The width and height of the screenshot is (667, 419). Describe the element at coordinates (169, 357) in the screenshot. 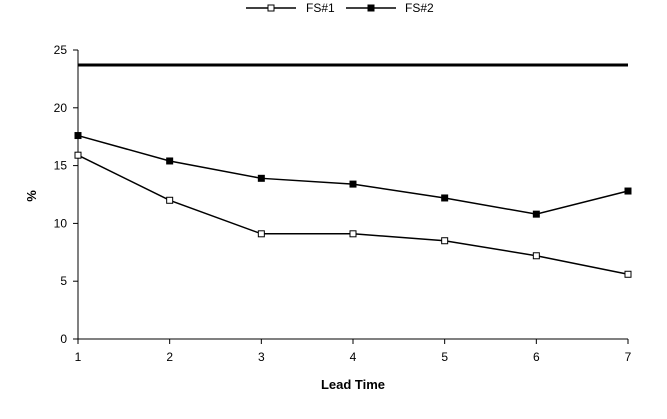

I see `x-tick-label: 2` at that location.